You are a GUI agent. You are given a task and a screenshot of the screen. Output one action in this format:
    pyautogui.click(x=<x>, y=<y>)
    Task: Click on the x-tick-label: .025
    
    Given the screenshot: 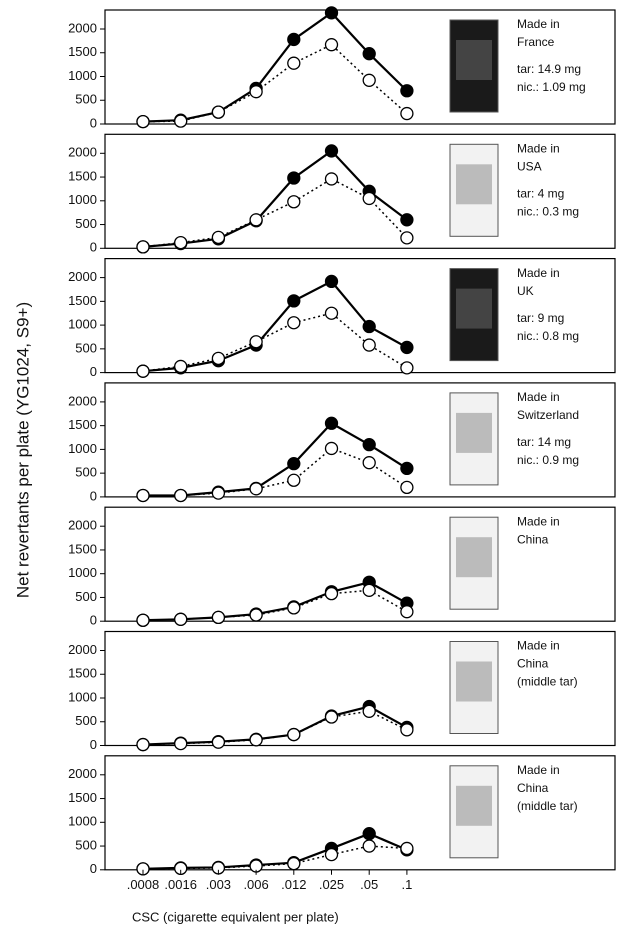 What is the action you would take?
    pyautogui.click(x=331, y=884)
    